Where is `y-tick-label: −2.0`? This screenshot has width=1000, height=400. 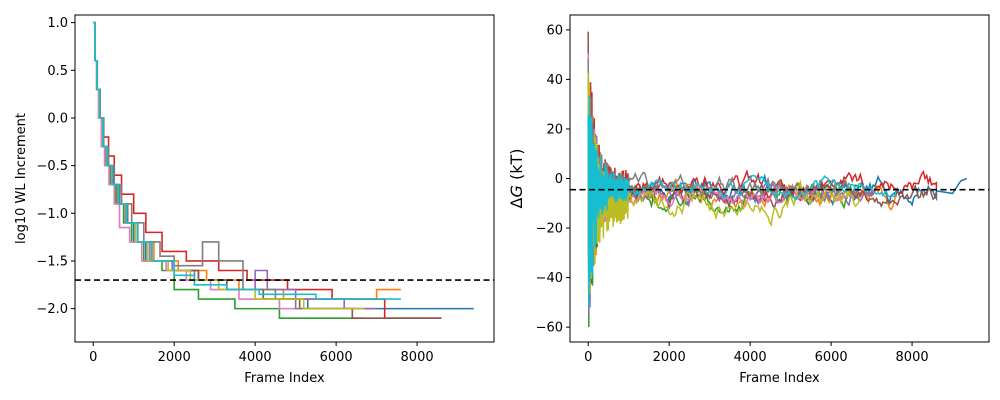
y-tick-label: −2.0 is located at coordinates (52, 309).